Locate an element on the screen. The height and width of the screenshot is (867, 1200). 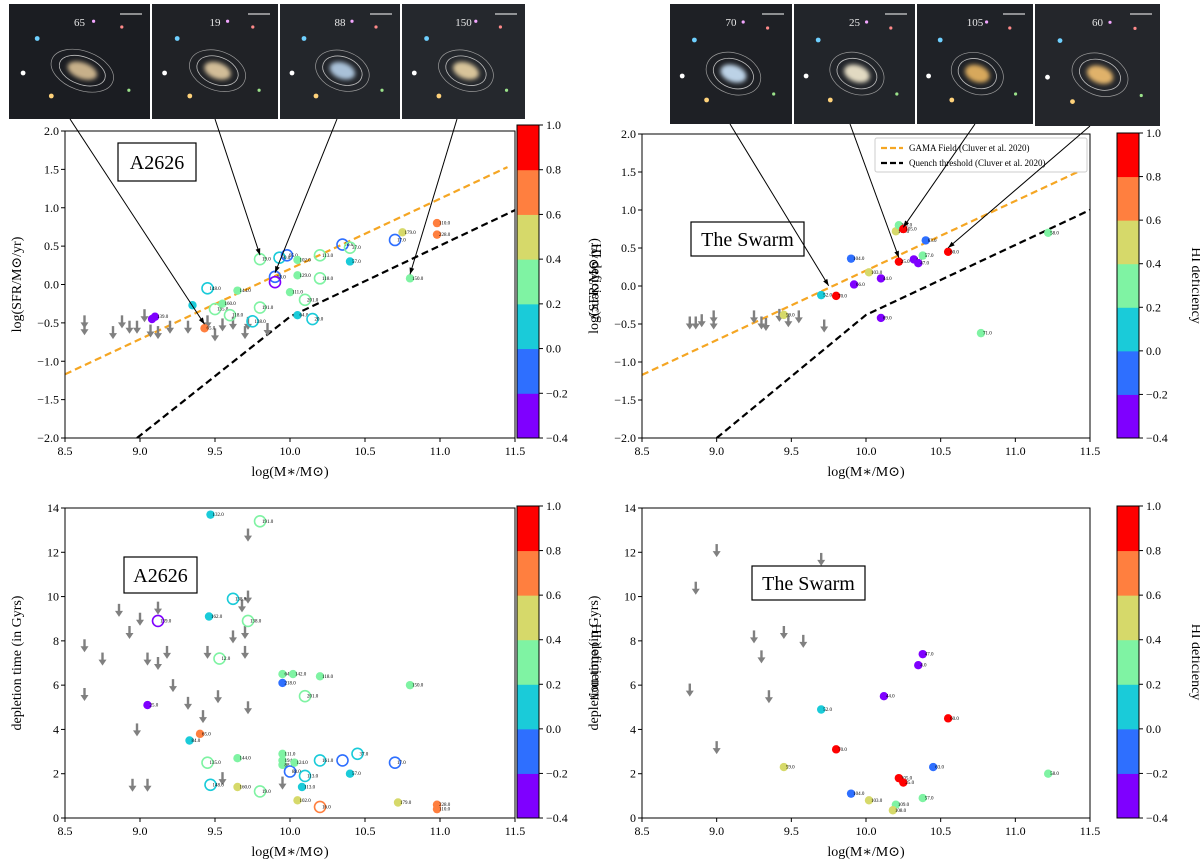
thumbnail-background is located at coordinates (731, 64).